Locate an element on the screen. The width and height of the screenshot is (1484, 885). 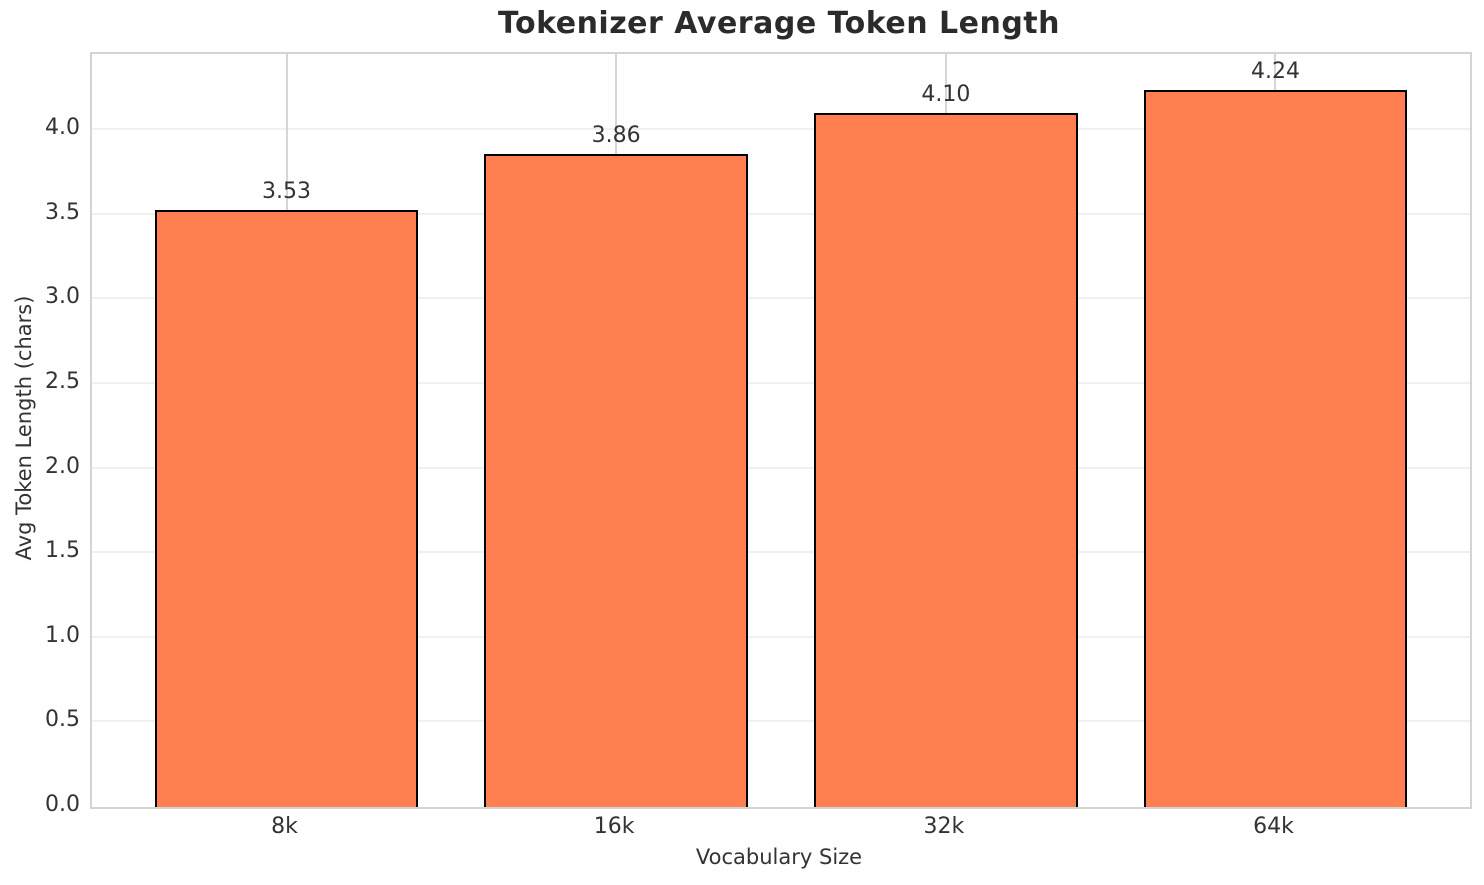
y-tick-label: 3.0 is located at coordinates (62, 297).